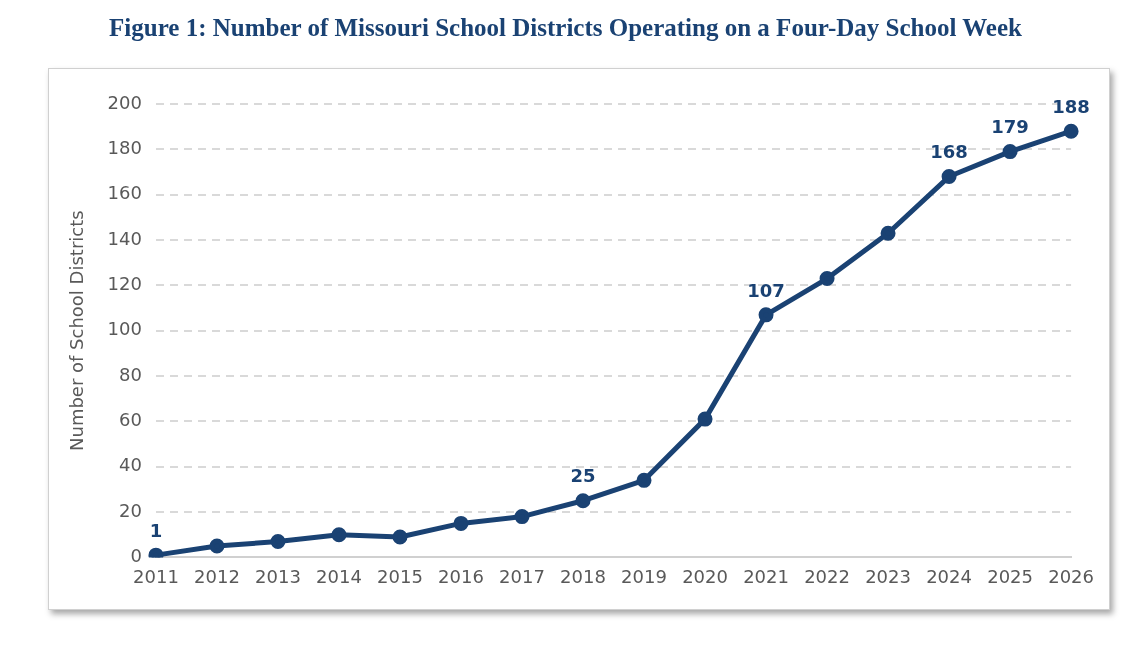 The image size is (1131, 652). I want to click on data-label: 179, so click(1010, 127).